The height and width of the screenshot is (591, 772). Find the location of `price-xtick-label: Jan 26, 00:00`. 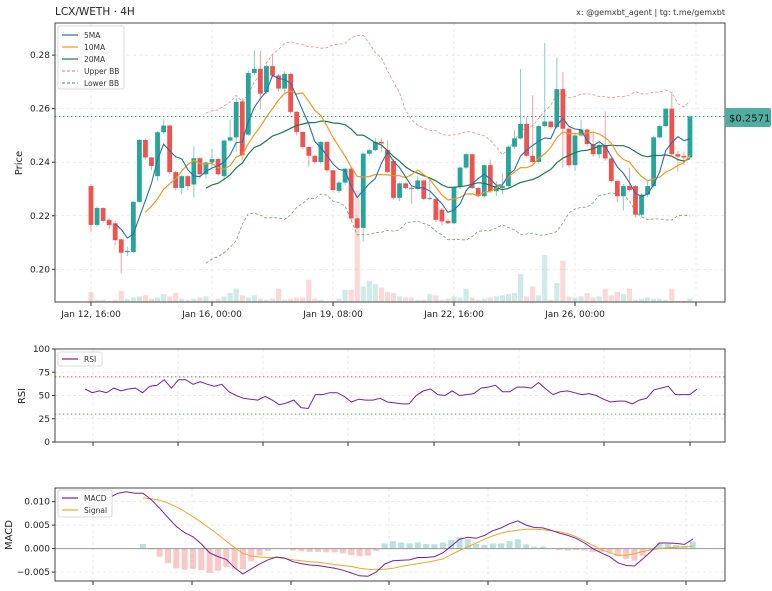

price-xtick-label: Jan 26, 00:00 is located at coordinates (574, 315).